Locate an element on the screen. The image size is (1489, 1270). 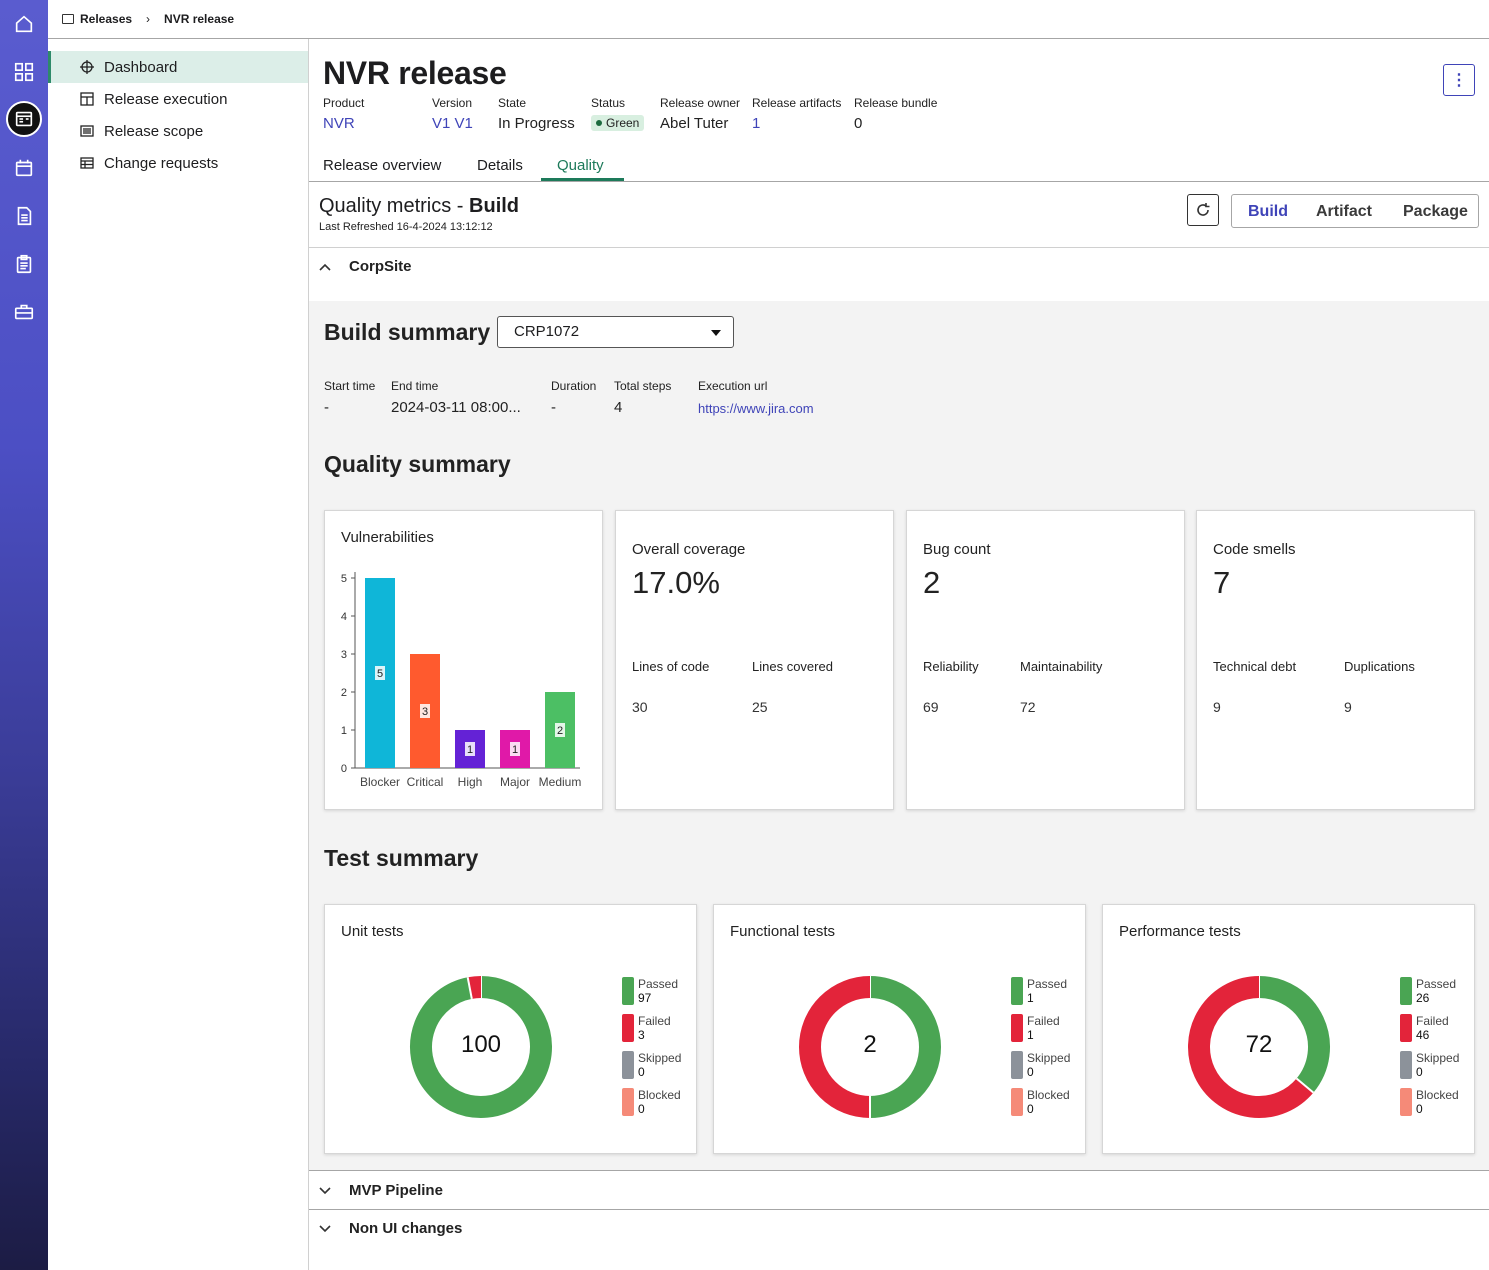
tab-quality: Quality is located at coordinates (580, 165).